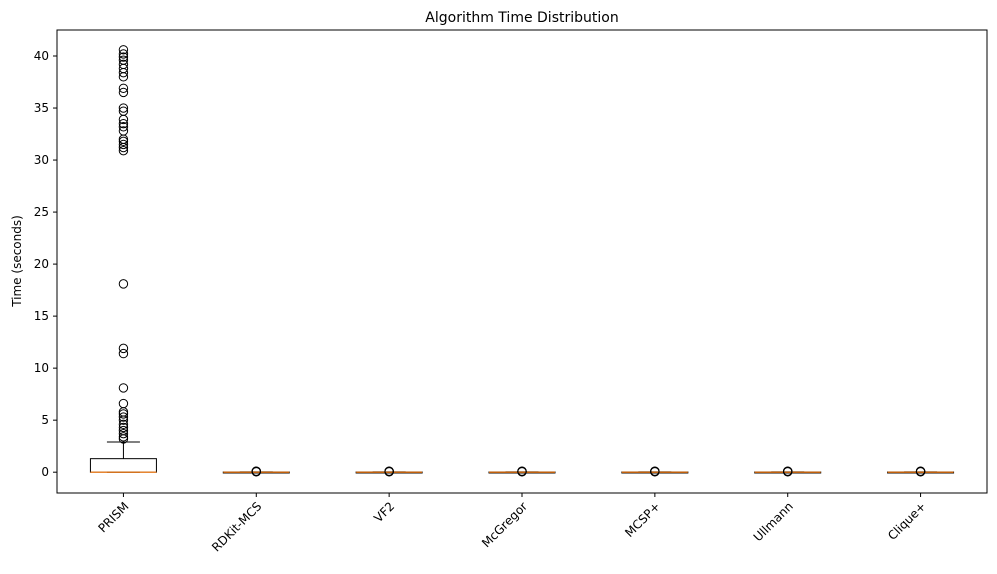 The height and width of the screenshot is (574, 997). What do you see at coordinates (45, 472) in the screenshot?
I see `y-tick-label: 0` at bounding box center [45, 472].